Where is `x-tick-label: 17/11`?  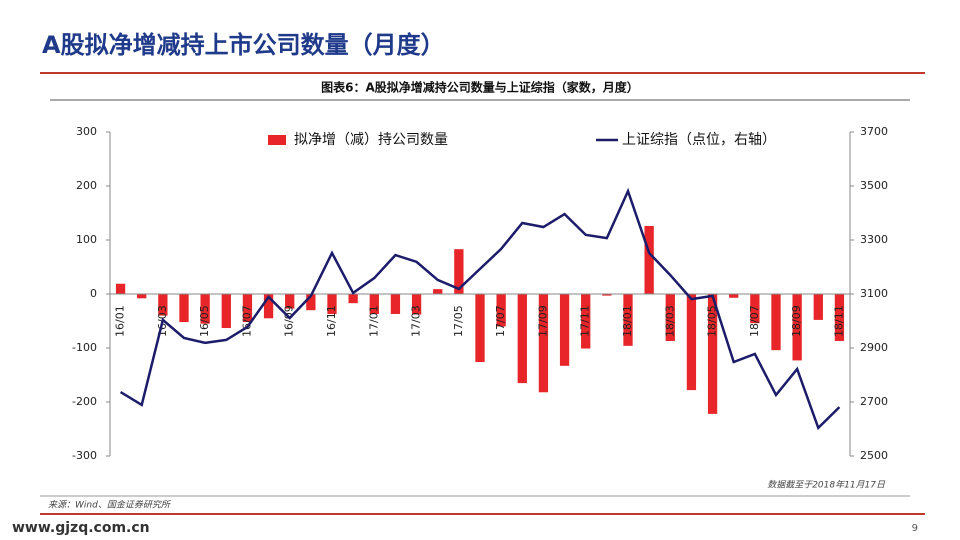
x-tick-label: 17/11 is located at coordinates (585, 321).